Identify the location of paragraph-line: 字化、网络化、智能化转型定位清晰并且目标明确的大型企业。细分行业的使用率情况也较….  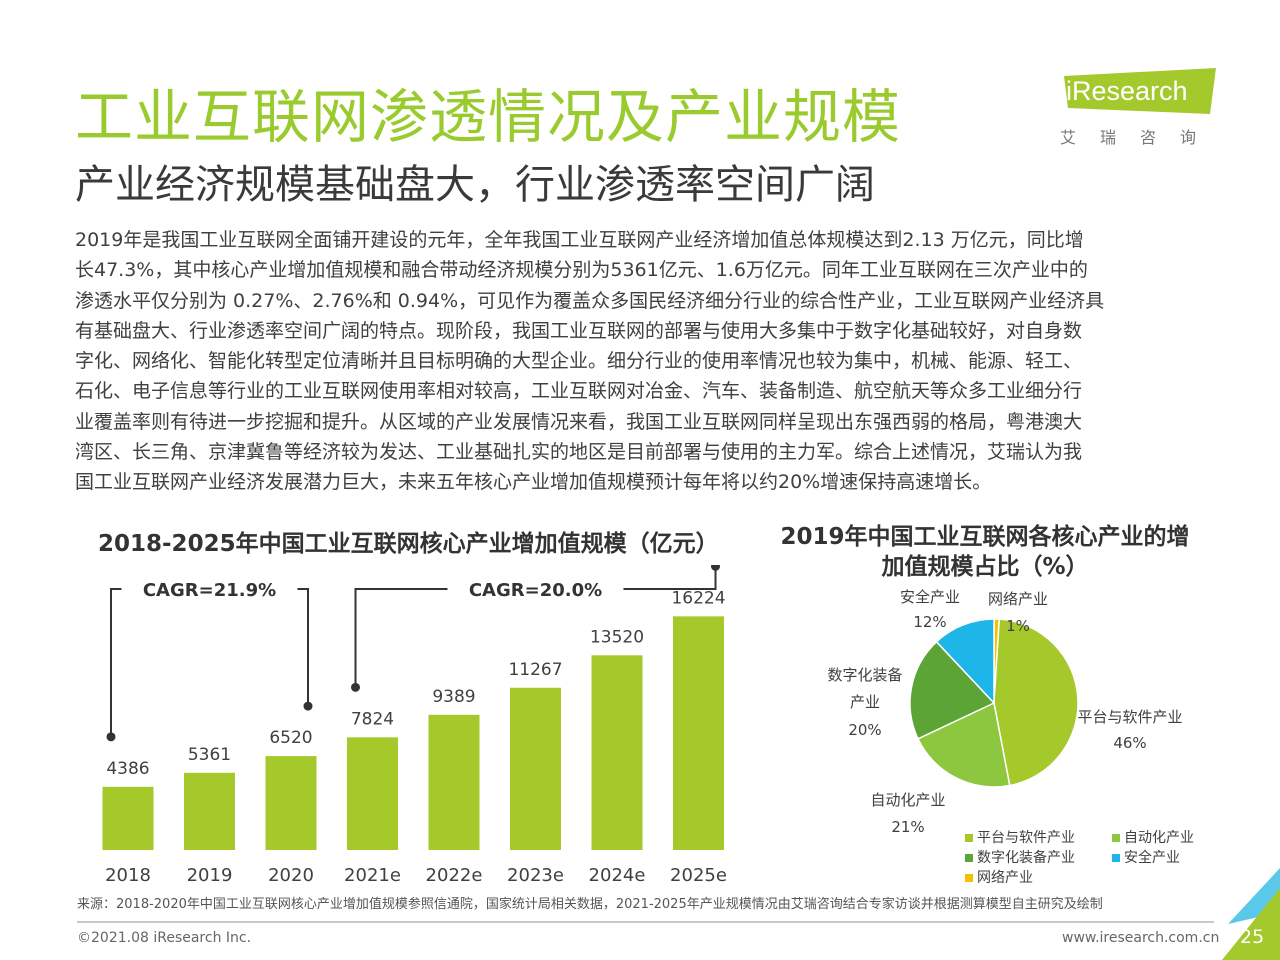
(579, 361).